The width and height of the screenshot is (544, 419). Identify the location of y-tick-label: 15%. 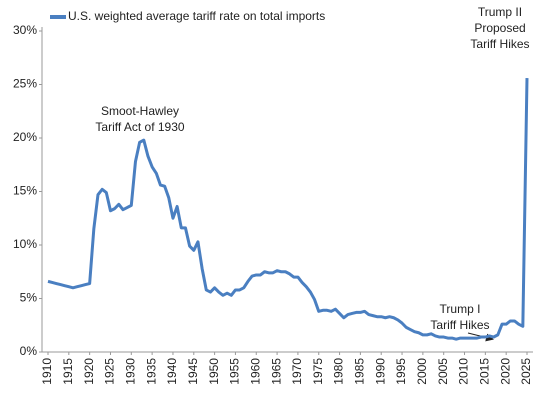
(25, 191).